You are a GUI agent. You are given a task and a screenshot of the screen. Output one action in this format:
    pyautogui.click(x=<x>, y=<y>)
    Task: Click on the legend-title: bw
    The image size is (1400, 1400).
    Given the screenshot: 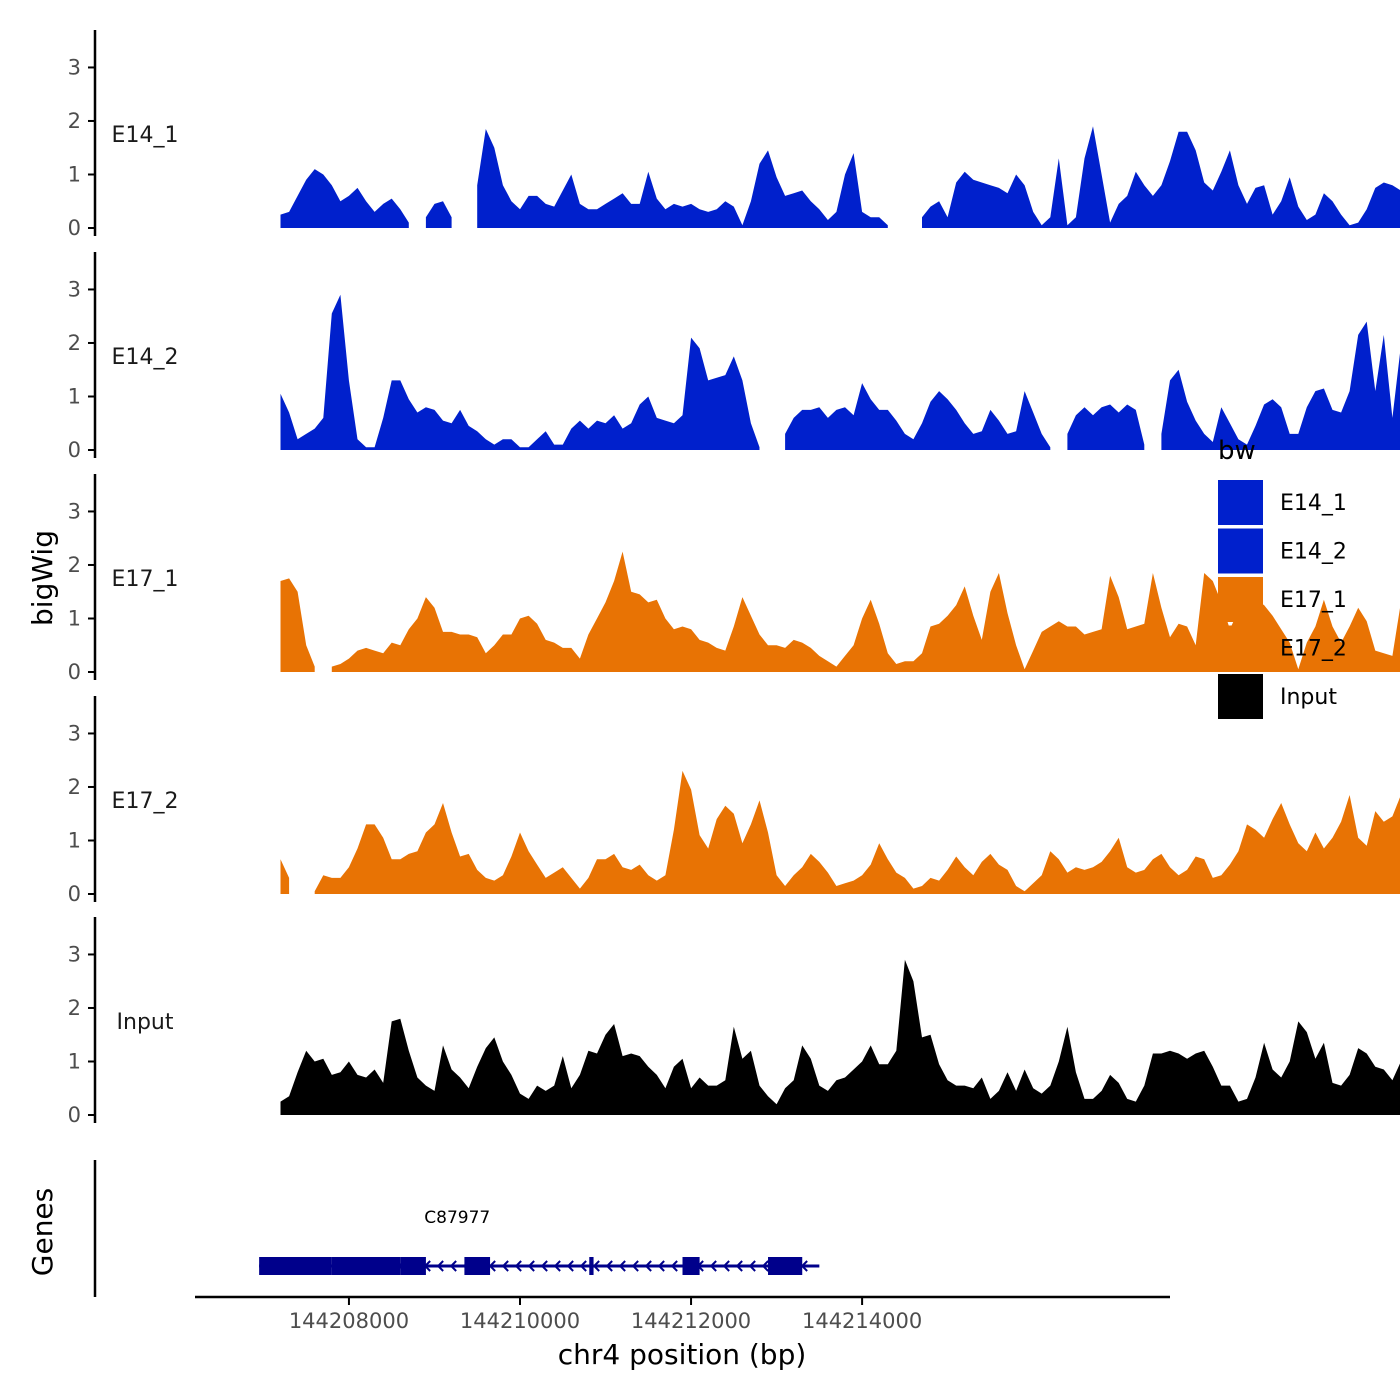 What is the action you would take?
    pyautogui.click(x=1237, y=451)
    